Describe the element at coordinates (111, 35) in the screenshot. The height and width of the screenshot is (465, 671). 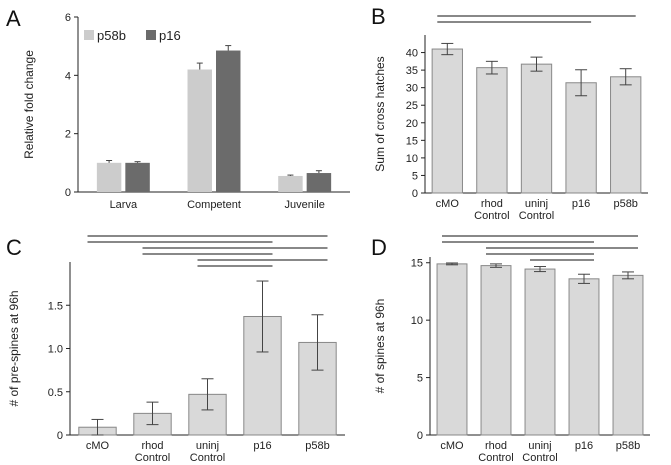
I see `legend-label: p58b` at that location.